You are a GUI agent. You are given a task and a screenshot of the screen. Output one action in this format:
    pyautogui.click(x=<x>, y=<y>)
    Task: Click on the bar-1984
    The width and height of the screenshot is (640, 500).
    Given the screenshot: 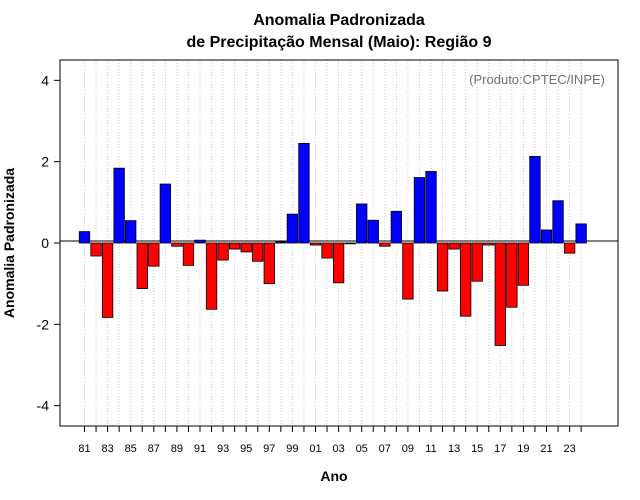 What is the action you would take?
    pyautogui.click(x=119, y=205)
    